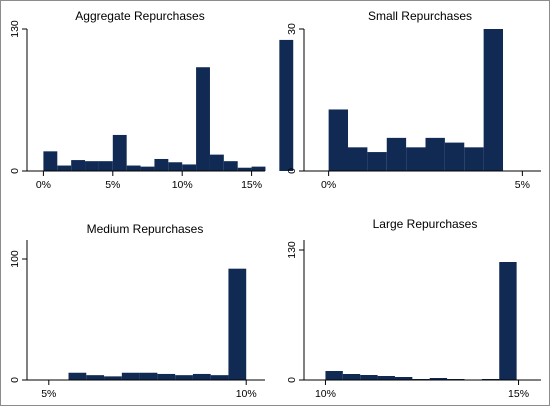 The height and width of the screenshot is (406, 550). I want to click on y-tick-label: 30, so click(292, 29).